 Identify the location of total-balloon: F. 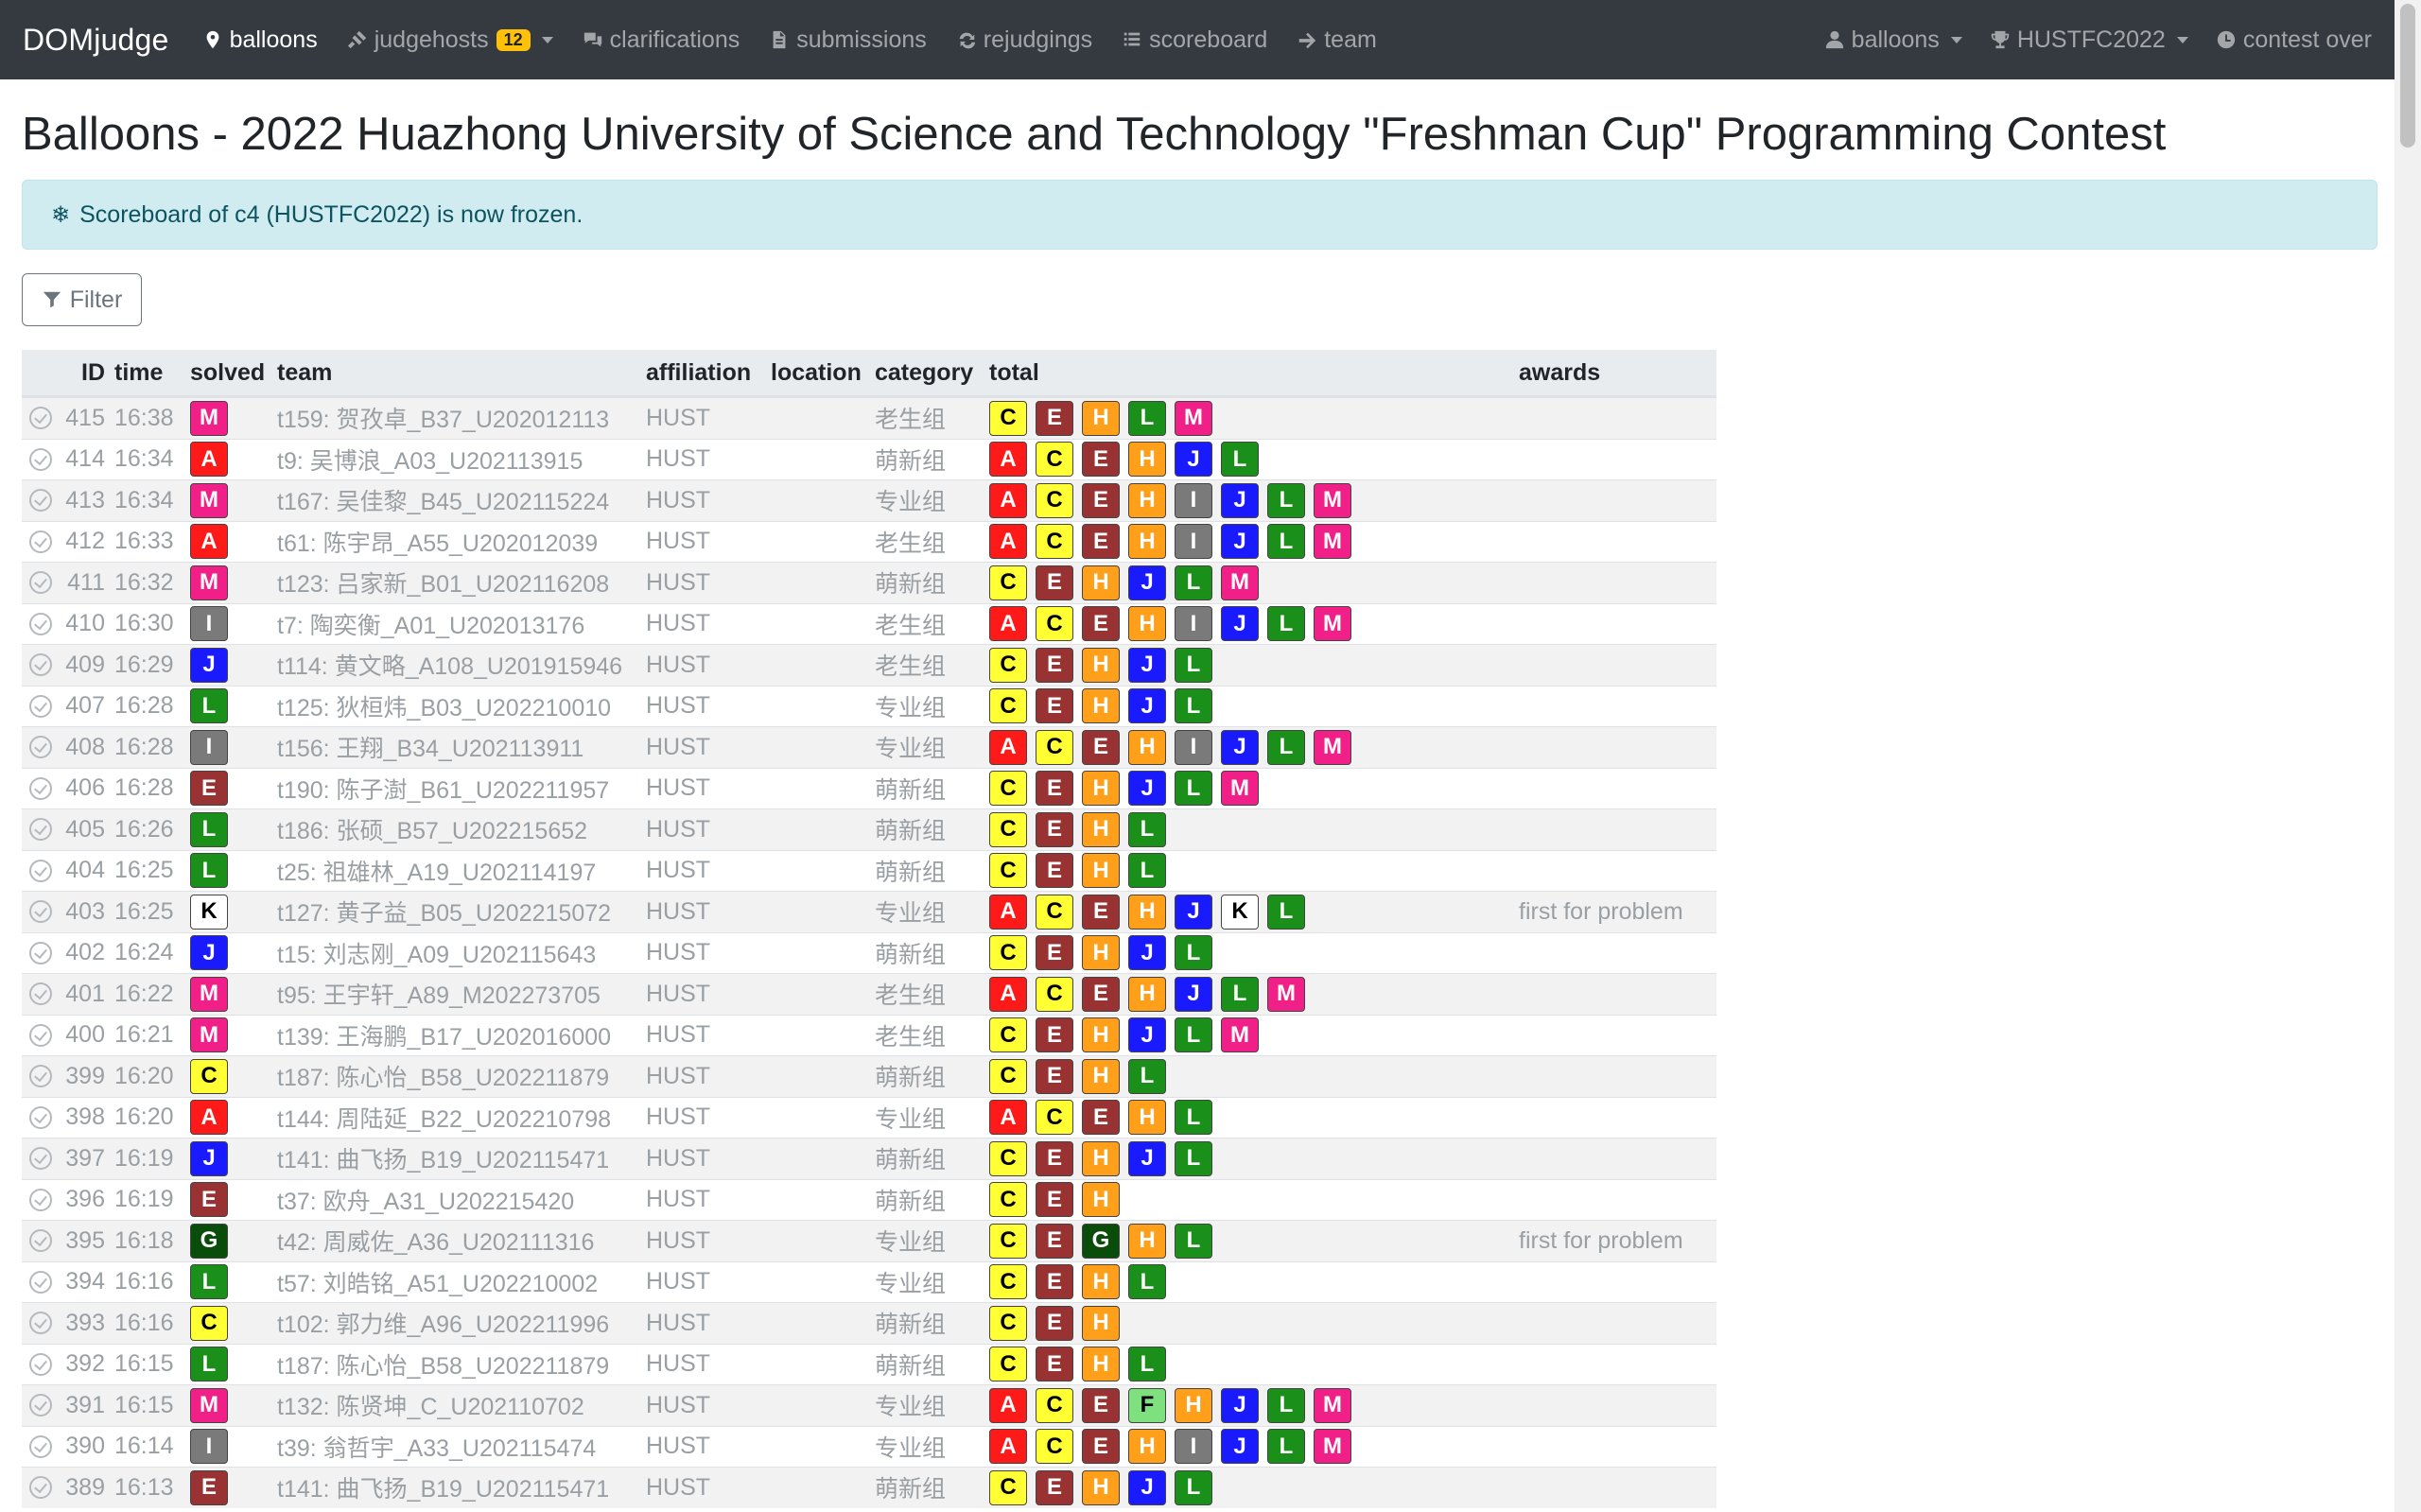
(1147, 1405).